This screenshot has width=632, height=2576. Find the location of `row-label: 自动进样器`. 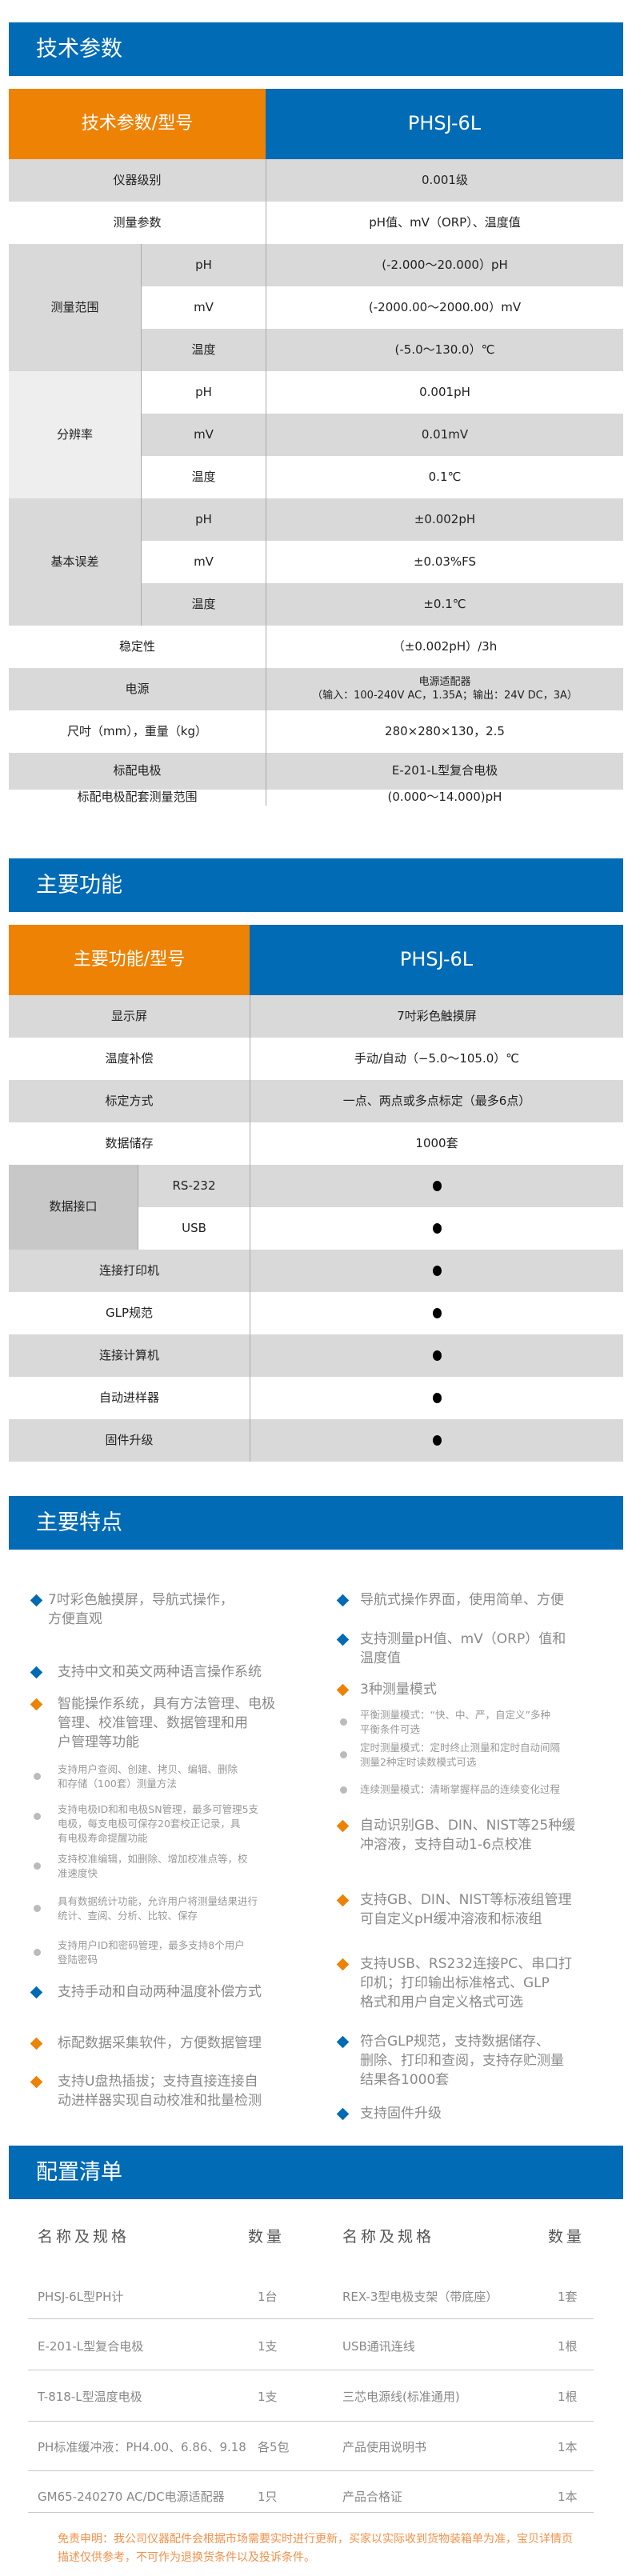

row-label: 自动进样器 is located at coordinates (129, 1398).